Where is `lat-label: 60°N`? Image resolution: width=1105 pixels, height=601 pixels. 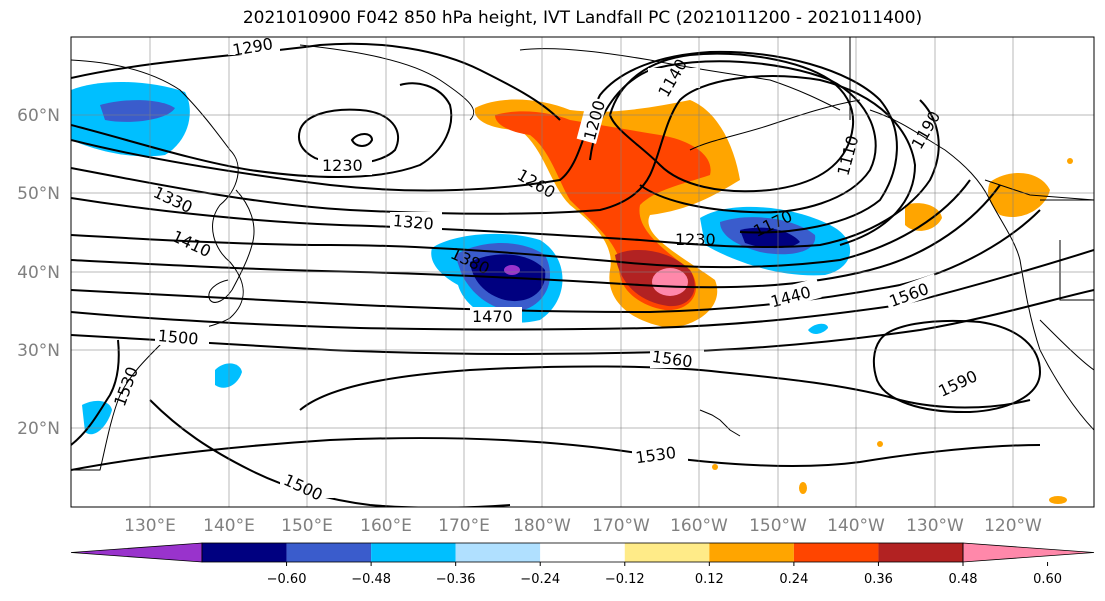
lat-label: 60°N is located at coordinates (38, 116).